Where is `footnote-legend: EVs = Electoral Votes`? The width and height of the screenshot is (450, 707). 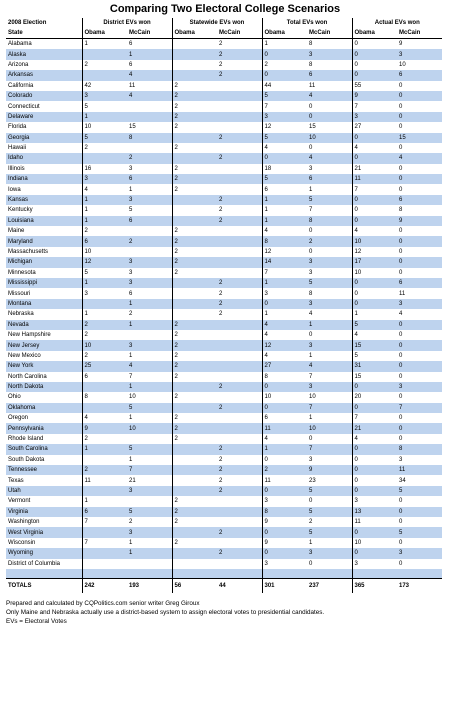 footnote-legend: EVs = Electoral Votes is located at coordinates (36, 621).